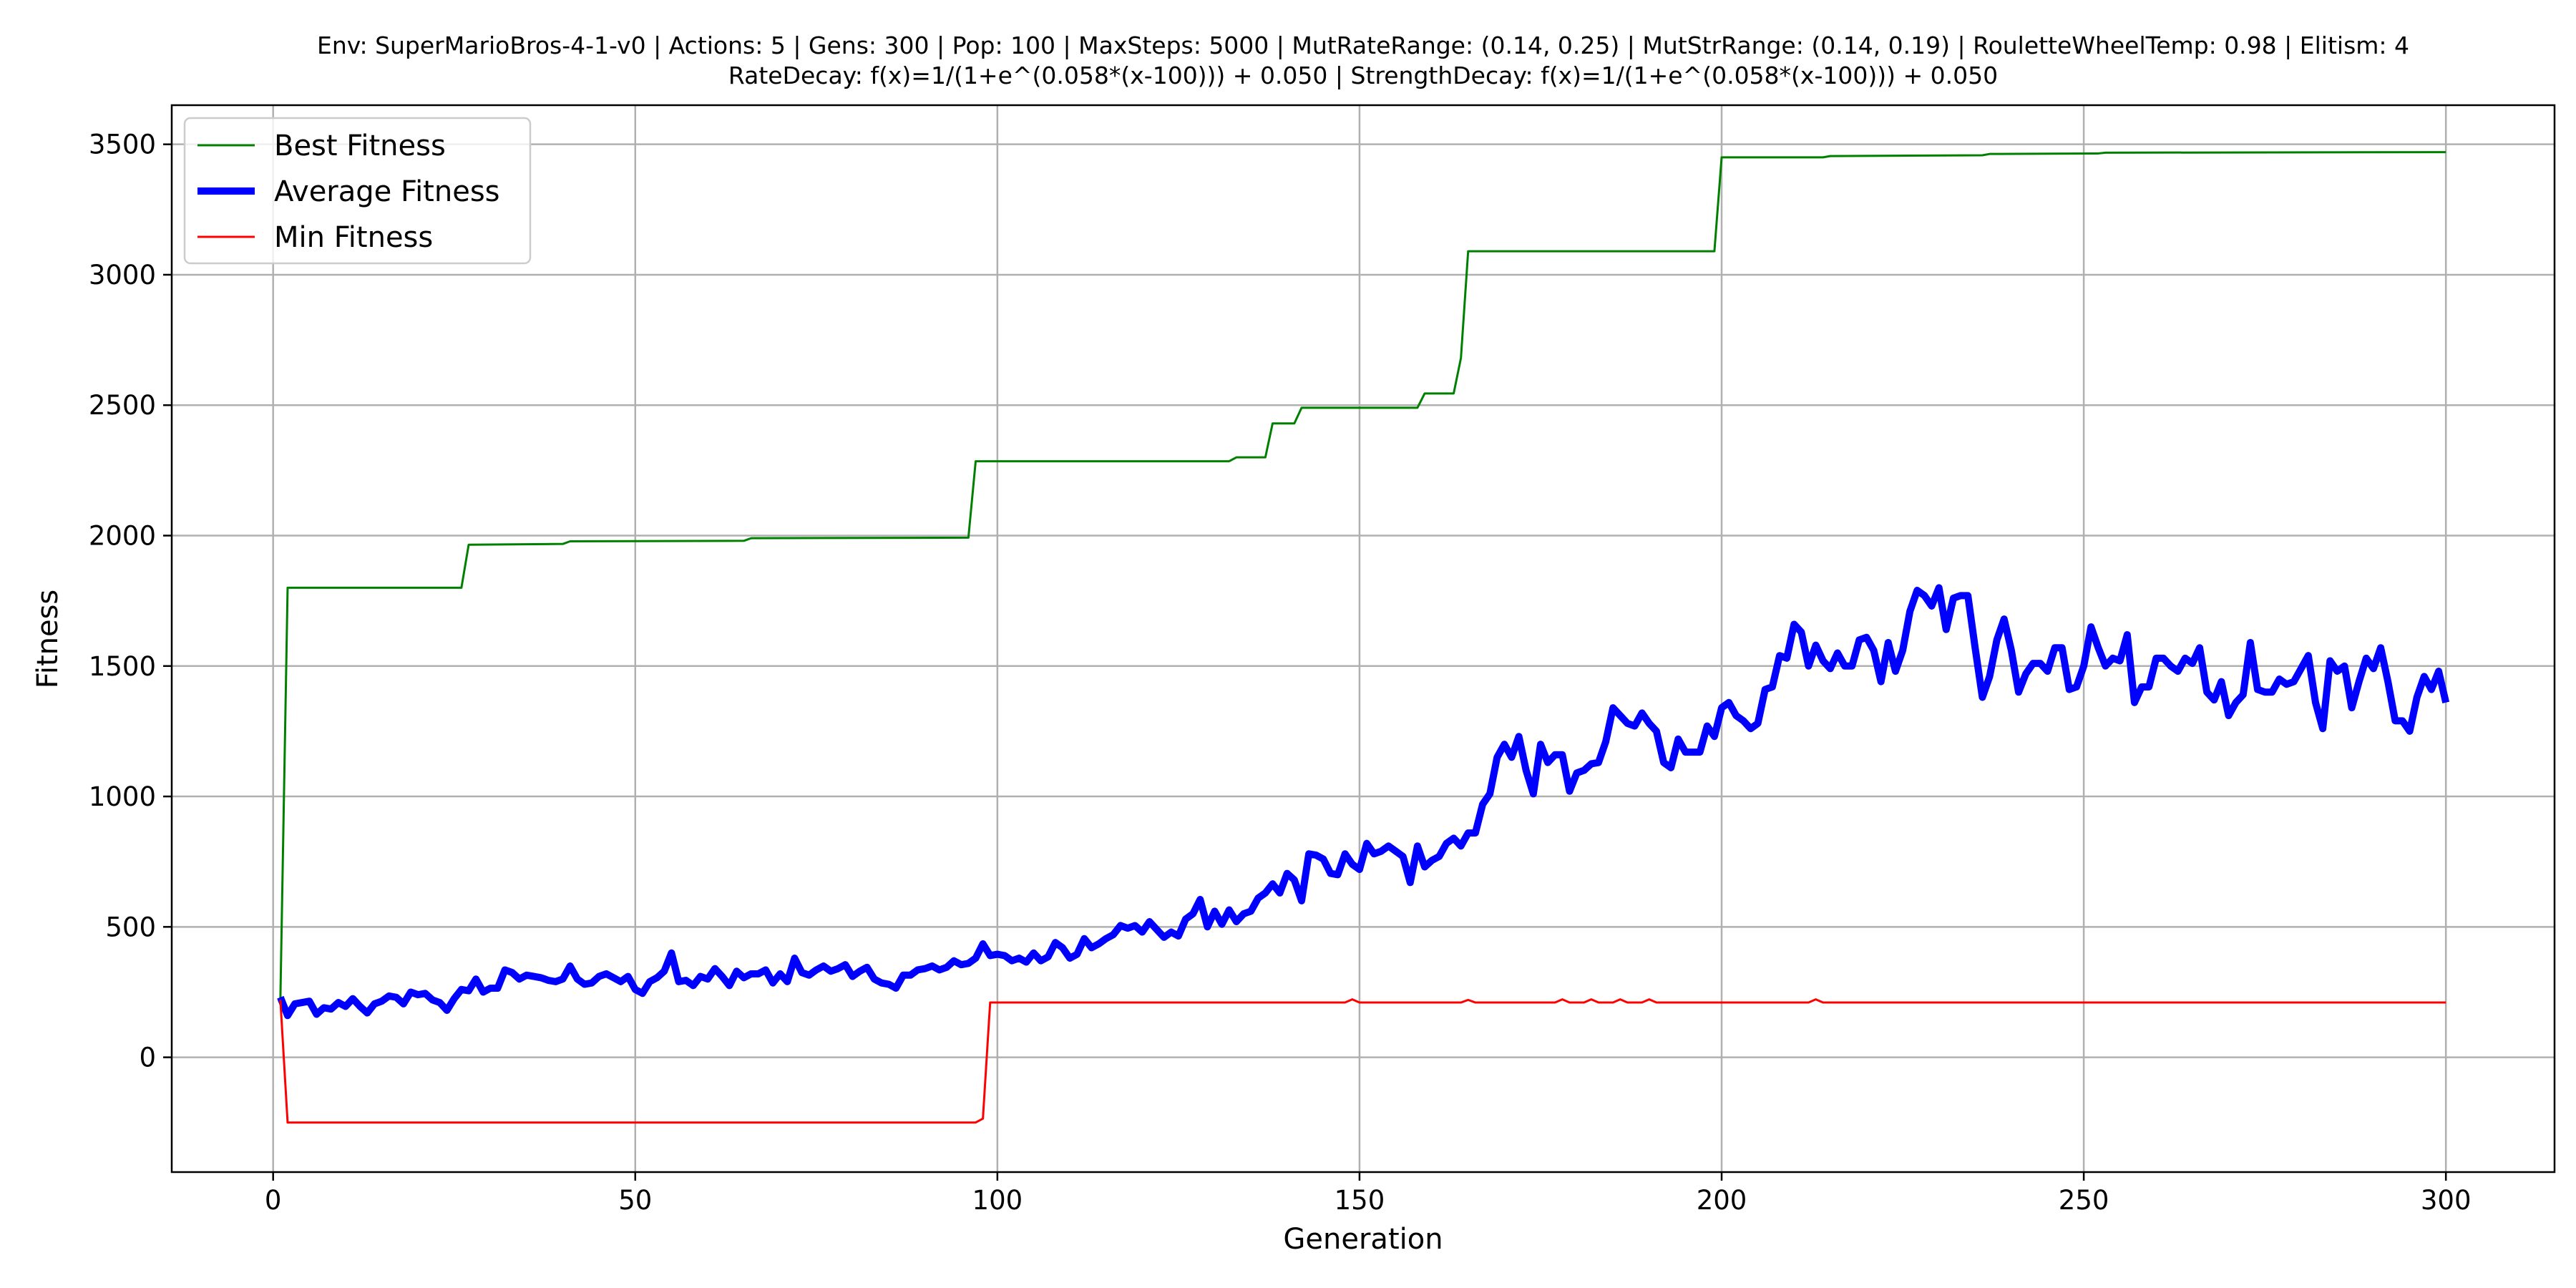 Image resolution: width=2576 pixels, height=1288 pixels. I want to click on x-tick-label: 150, so click(1360, 1200).